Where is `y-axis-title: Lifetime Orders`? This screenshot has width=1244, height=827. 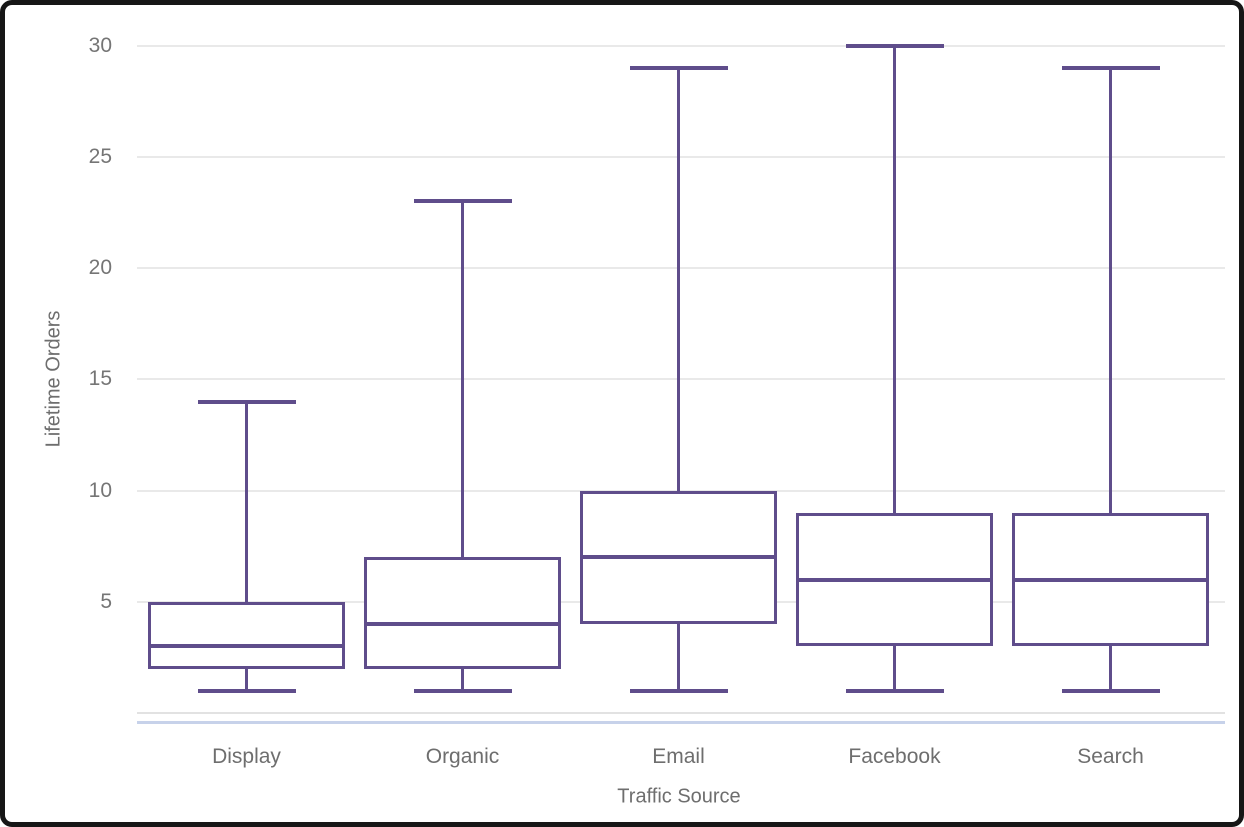
y-axis-title: Lifetime Orders is located at coordinates (53, 379).